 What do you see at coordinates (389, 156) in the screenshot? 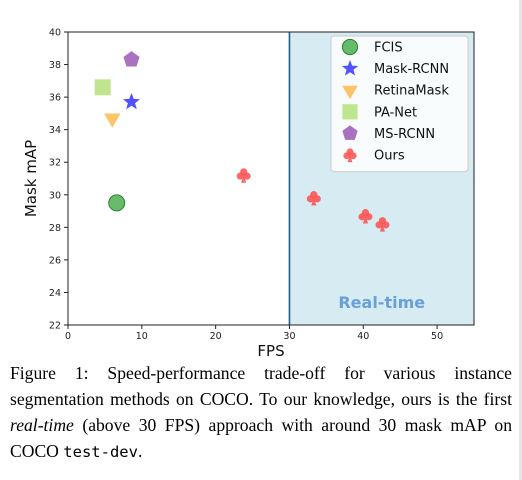
I see `legend-label-ours: Ours` at bounding box center [389, 156].